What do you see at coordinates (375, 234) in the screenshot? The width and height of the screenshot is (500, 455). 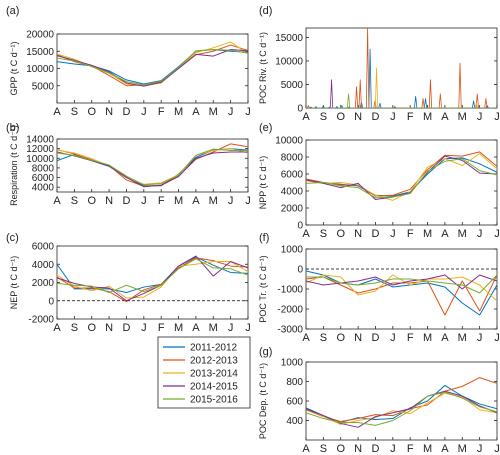 I see `x-tick-label: D` at bounding box center [375, 234].